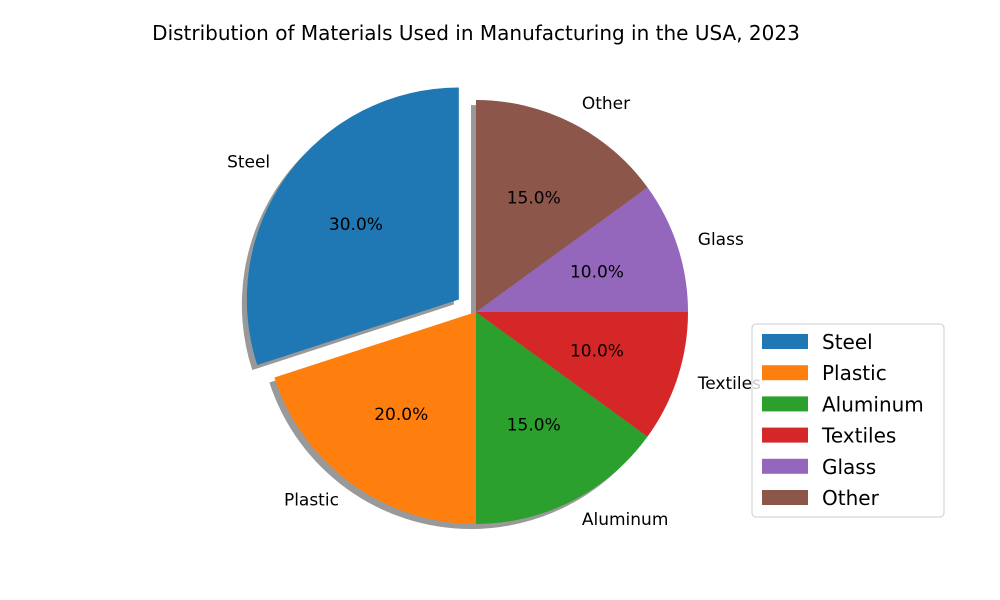 This screenshot has height=600, width=1000. I want to click on legend: Steel Plastic Aluminum Textiles Glass Other, so click(848, 420).